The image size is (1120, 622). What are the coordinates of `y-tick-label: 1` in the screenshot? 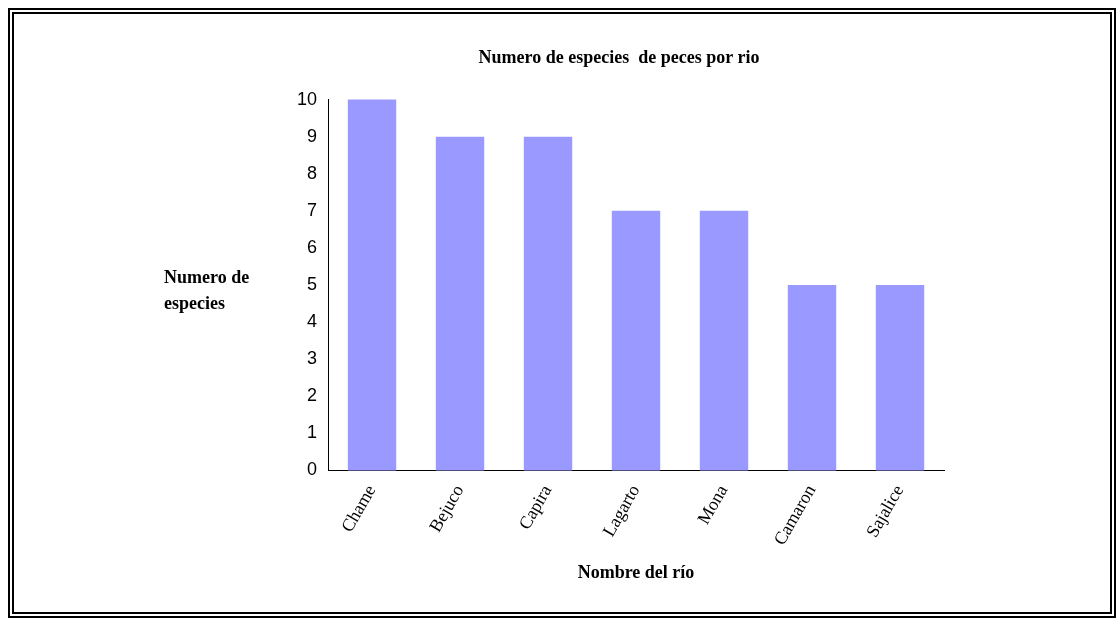 It's located at (312, 432).